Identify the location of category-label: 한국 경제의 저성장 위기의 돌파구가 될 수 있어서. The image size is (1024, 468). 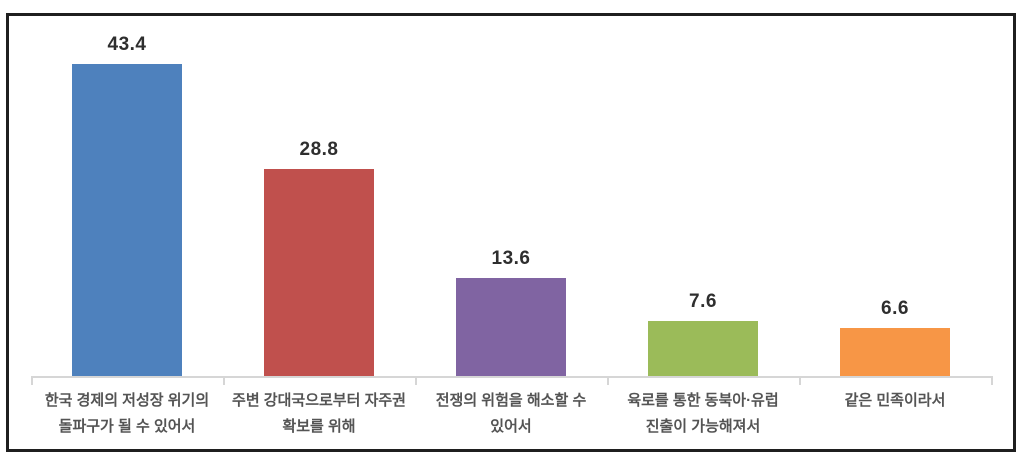
(127, 414).